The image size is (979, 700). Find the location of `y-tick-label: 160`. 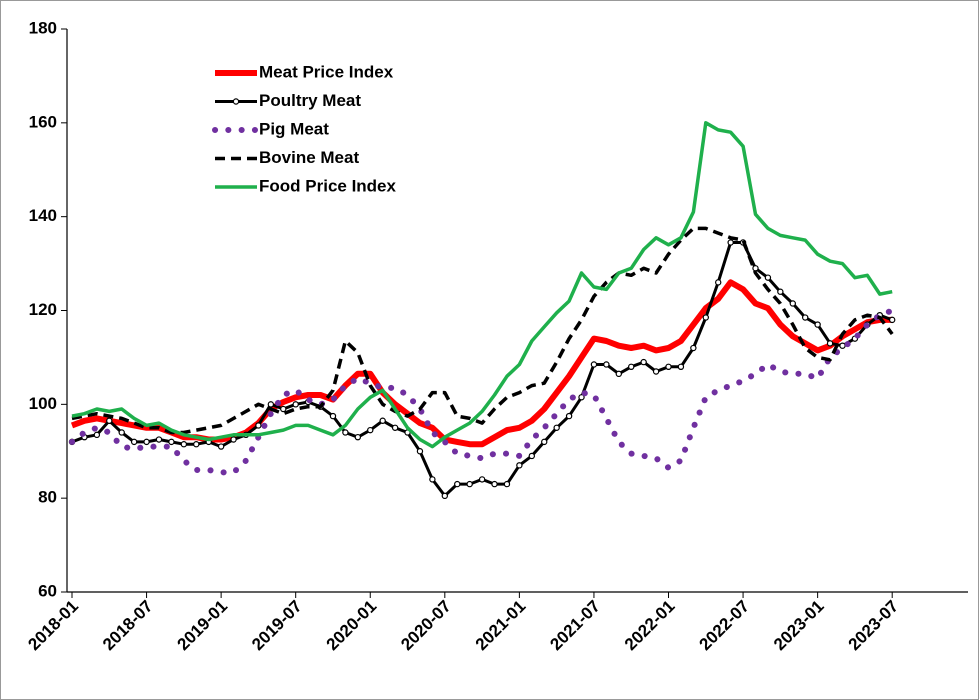

y-tick-label: 160 is located at coordinates (43, 121).